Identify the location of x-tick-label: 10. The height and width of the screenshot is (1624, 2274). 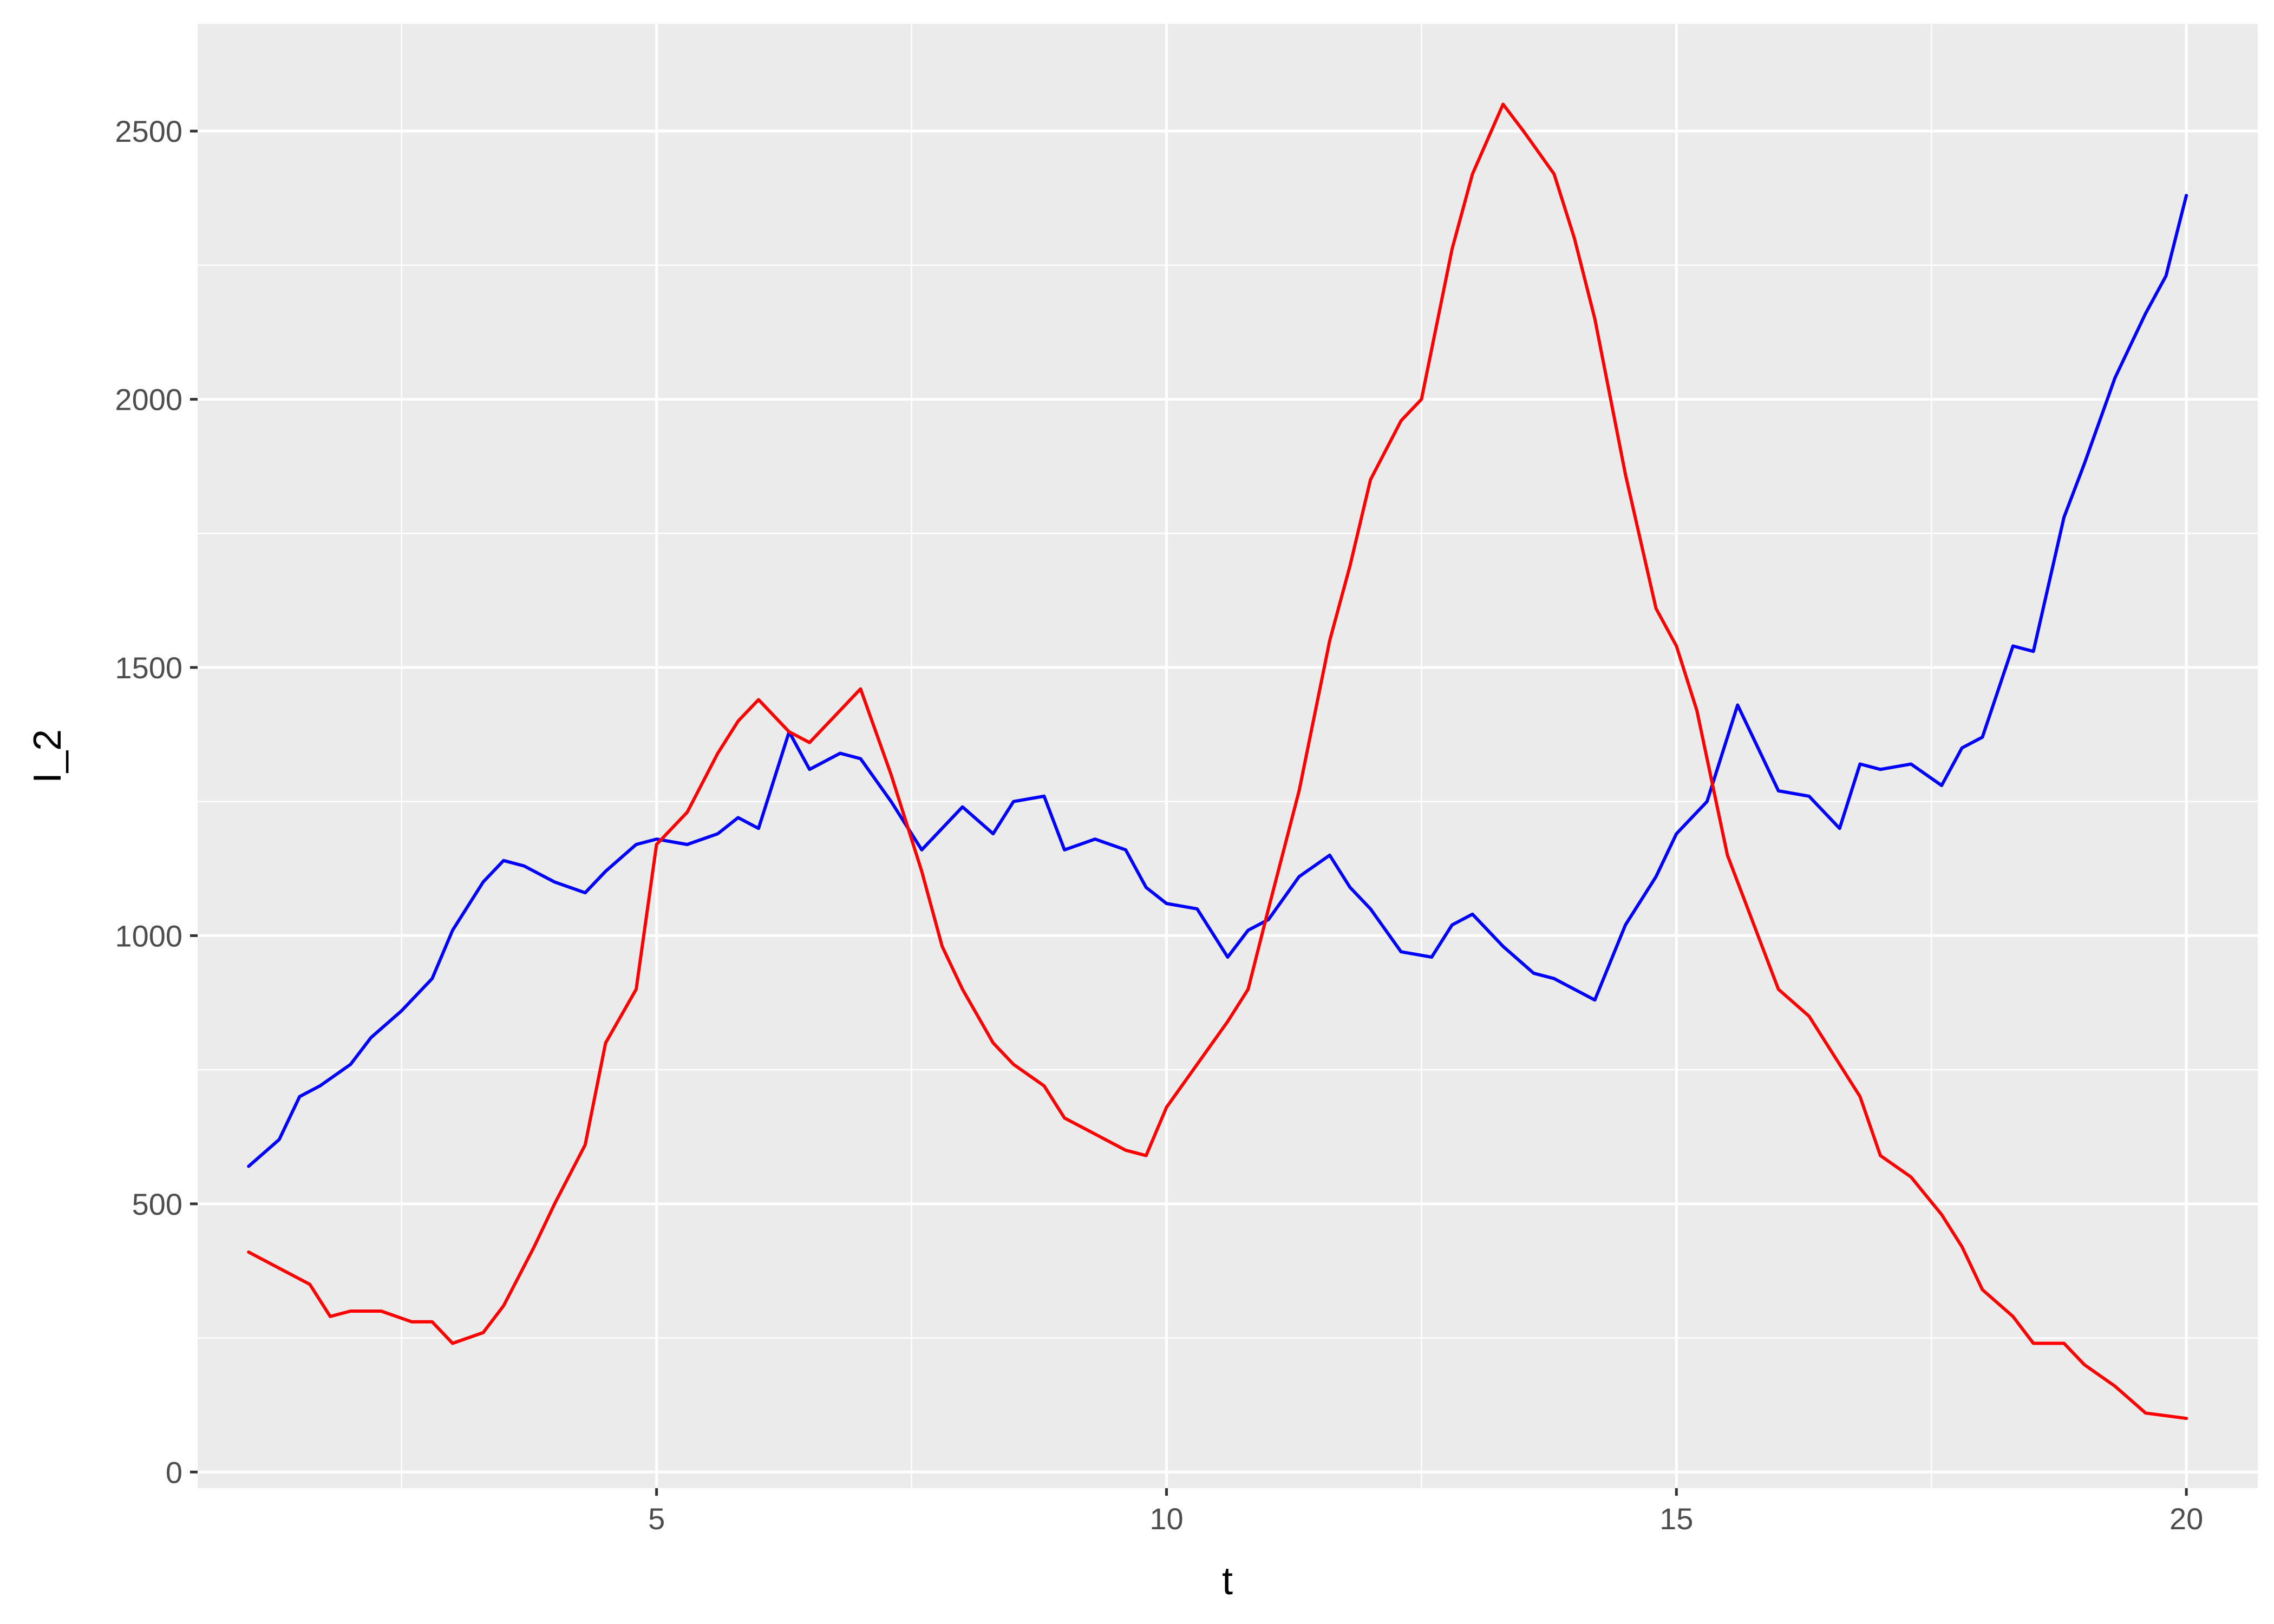
(1166, 1519).